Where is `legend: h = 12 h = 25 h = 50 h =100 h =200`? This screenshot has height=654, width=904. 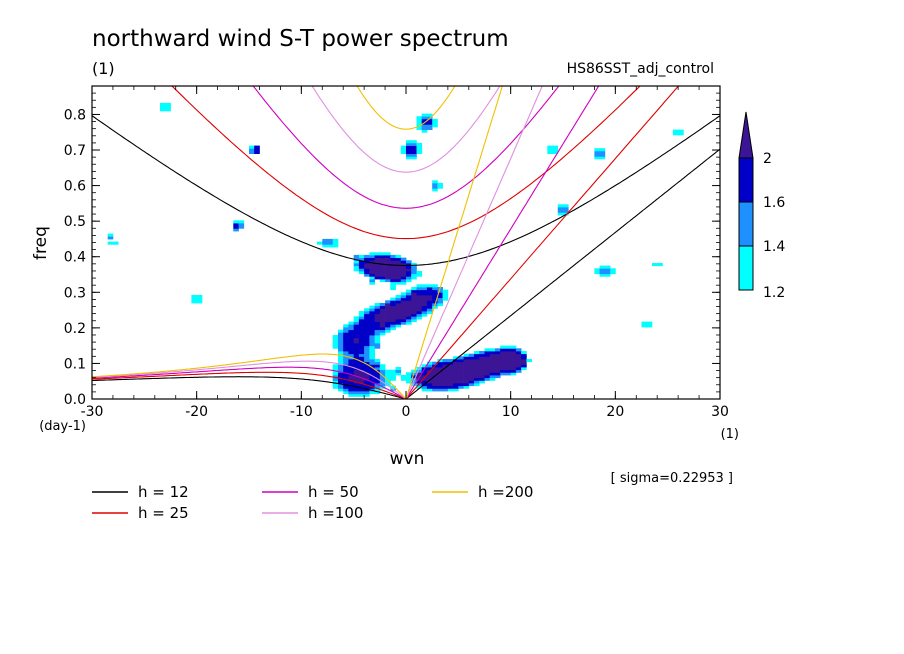 legend: h = 12 h = 25 h = 50 h =100 h =200 is located at coordinates (312, 502).